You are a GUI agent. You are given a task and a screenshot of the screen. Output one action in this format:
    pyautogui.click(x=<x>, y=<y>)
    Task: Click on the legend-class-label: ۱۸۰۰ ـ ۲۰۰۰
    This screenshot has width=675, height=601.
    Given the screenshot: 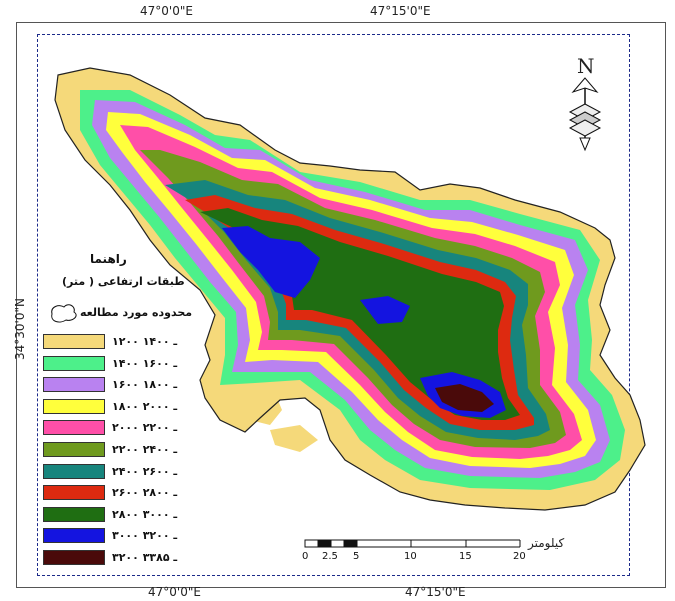 What is the action you would take?
    pyautogui.click(x=145, y=406)
    